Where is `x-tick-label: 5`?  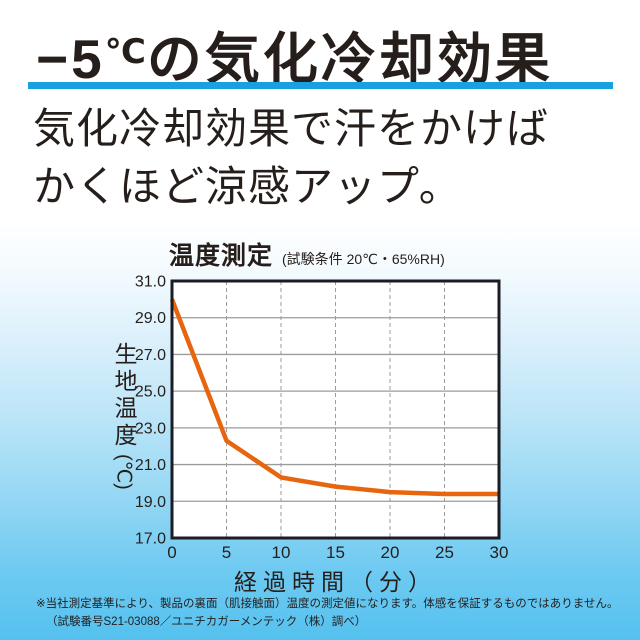 x-tick-label: 5 is located at coordinates (226, 552).